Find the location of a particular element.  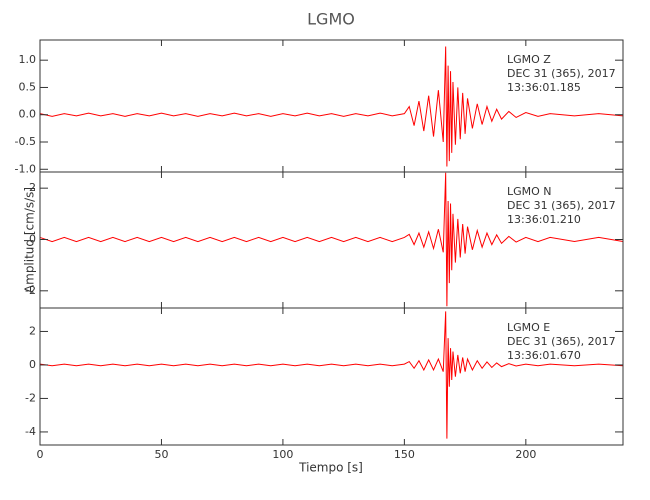

y-axis-label: Amplitud [cm/s/s] is located at coordinates (30, 240).